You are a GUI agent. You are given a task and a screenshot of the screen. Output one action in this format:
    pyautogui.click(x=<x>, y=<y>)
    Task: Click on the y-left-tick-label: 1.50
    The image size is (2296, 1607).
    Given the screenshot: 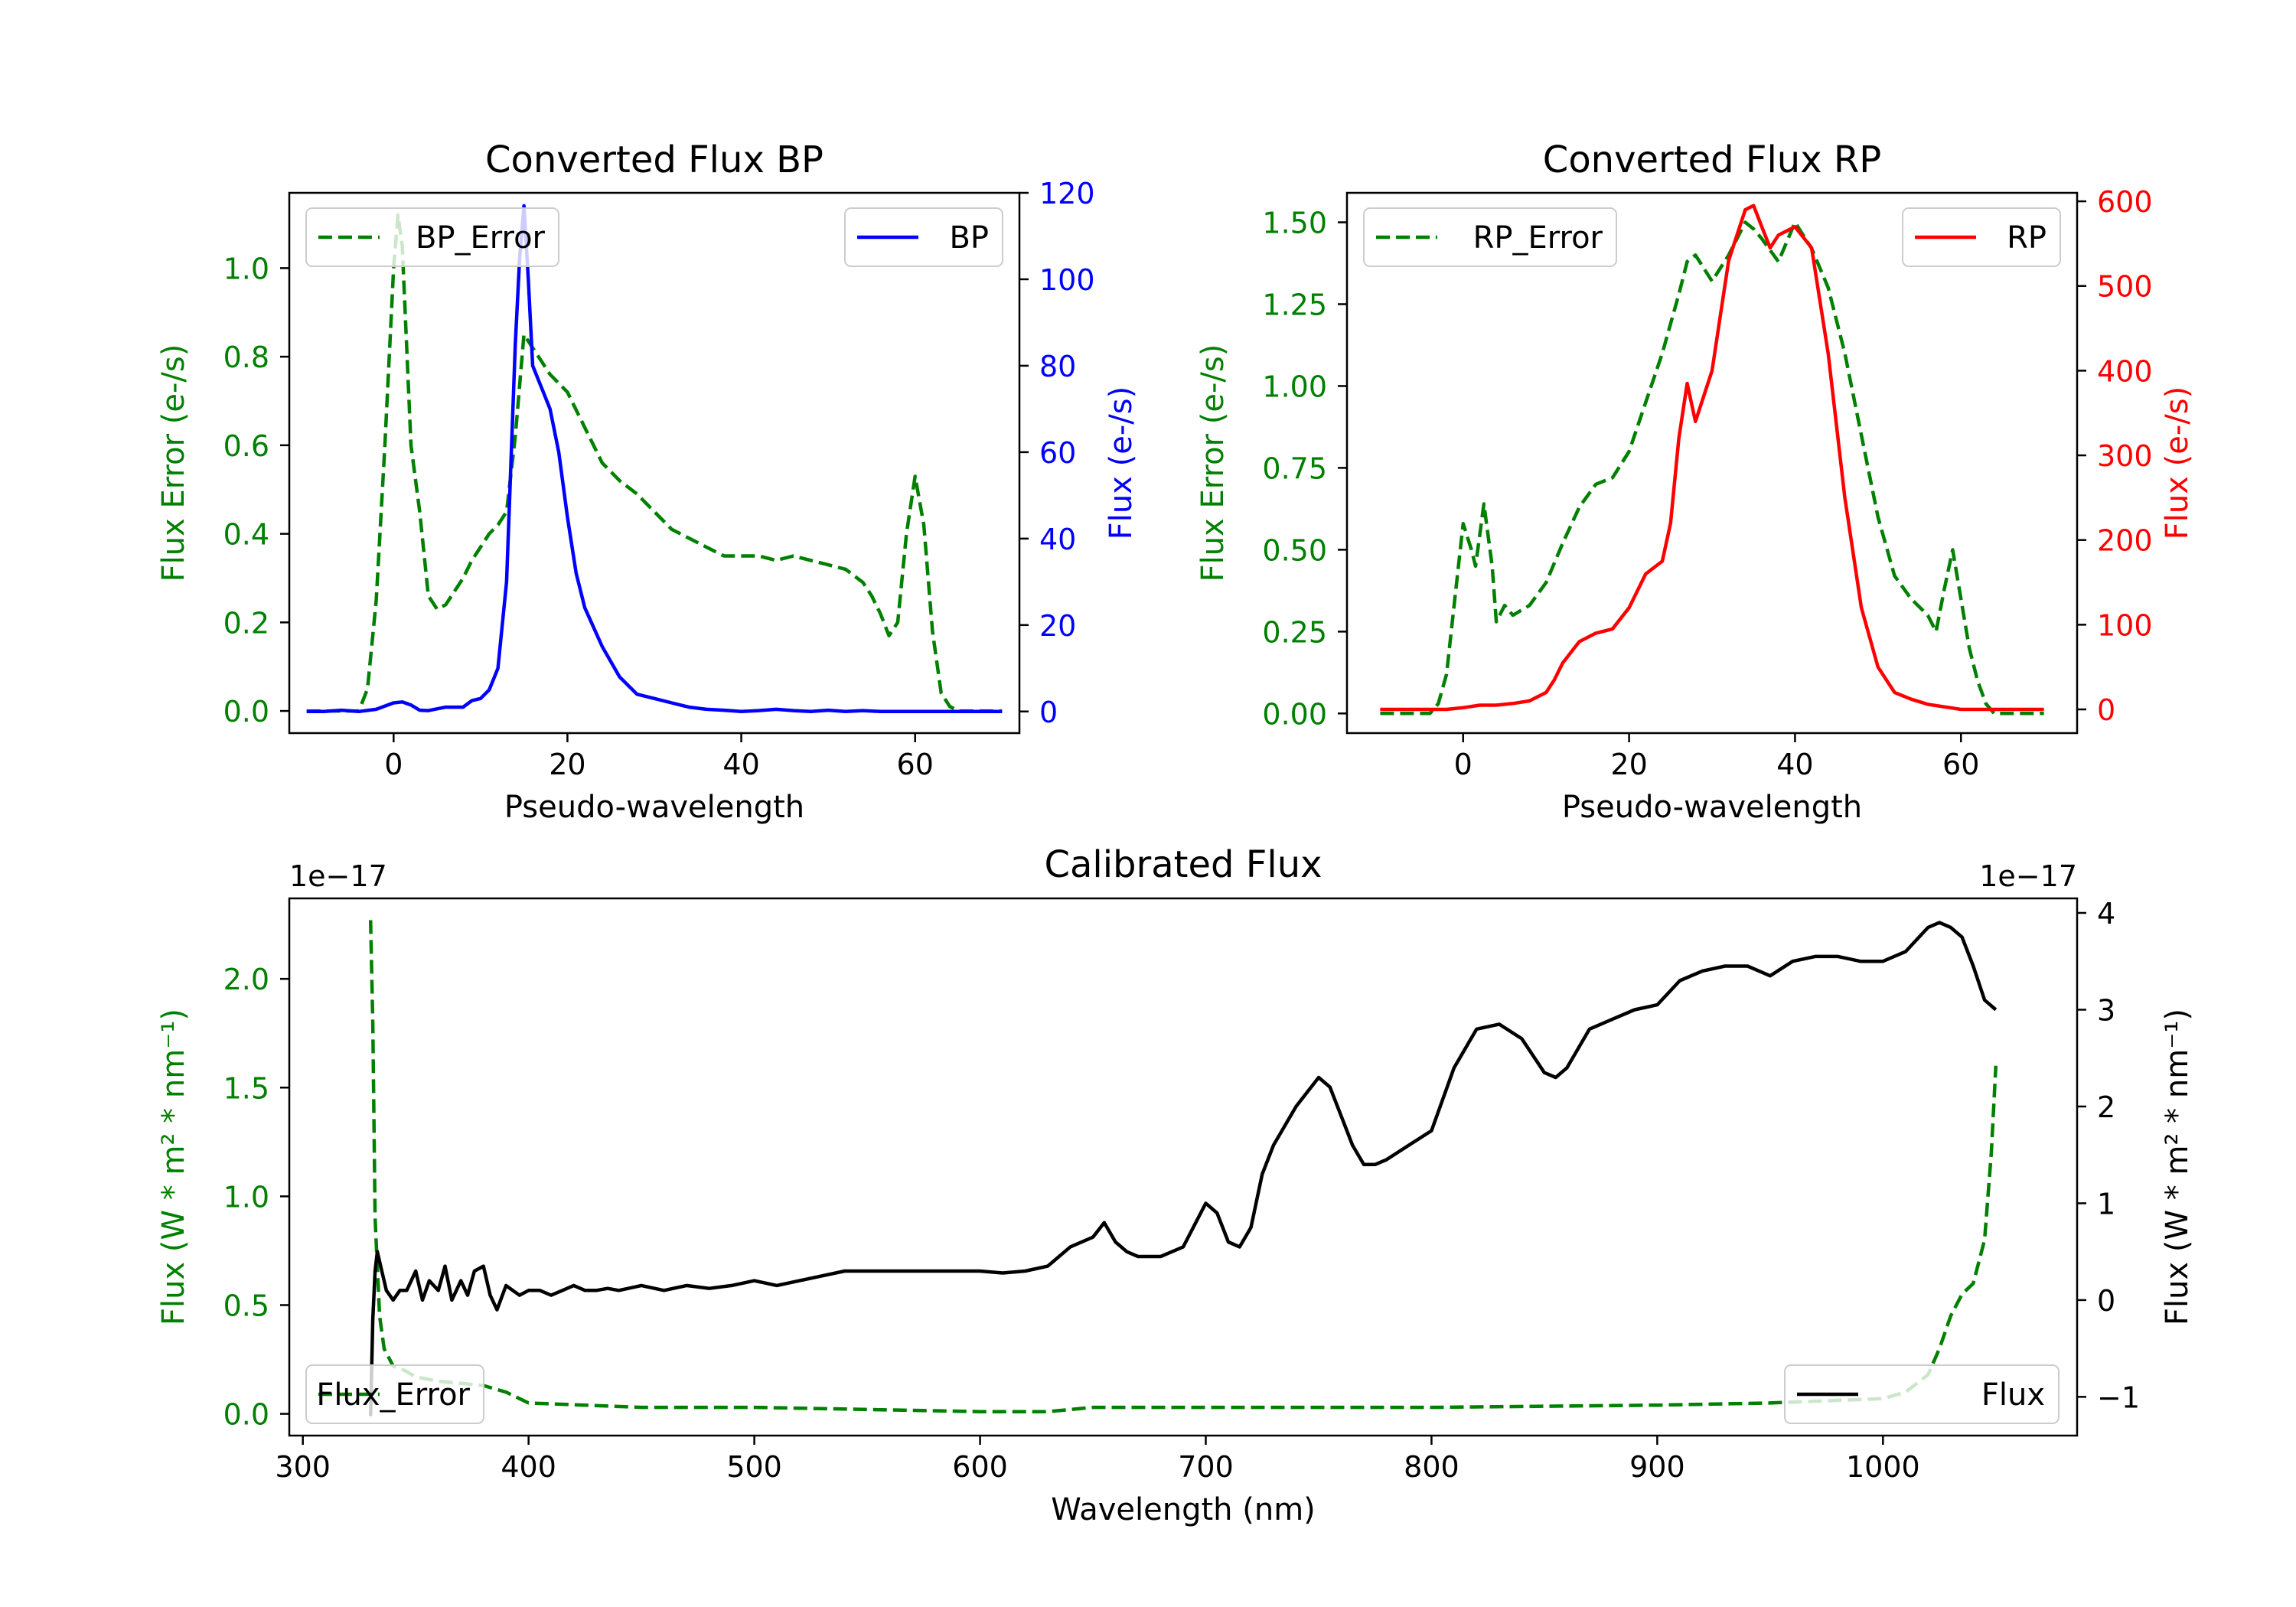 What is the action you would take?
    pyautogui.click(x=1294, y=223)
    